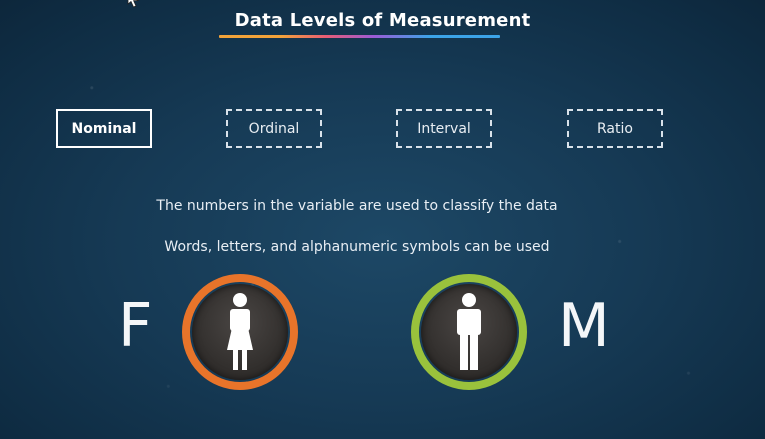 The height and width of the screenshot is (439, 765). I want to click on page-title: Data Levels of Measurement, so click(382, 20).